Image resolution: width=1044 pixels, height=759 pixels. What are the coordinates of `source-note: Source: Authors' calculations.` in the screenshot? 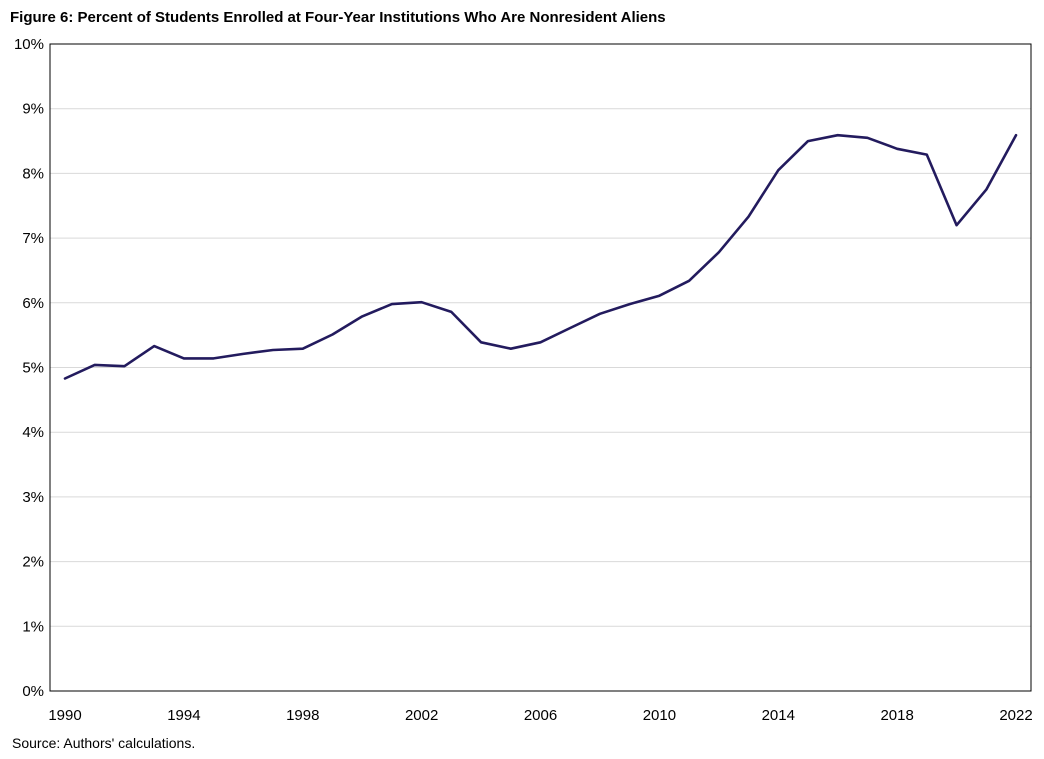 It's located at (104, 743).